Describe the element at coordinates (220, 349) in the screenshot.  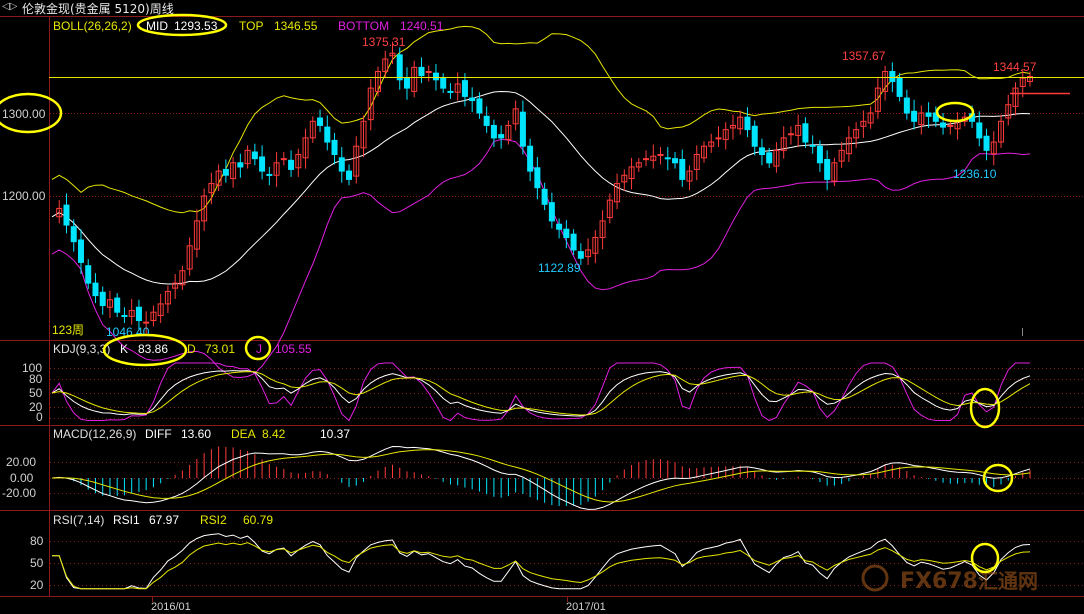
I see `kdj-d-value: 73.01` at that location.